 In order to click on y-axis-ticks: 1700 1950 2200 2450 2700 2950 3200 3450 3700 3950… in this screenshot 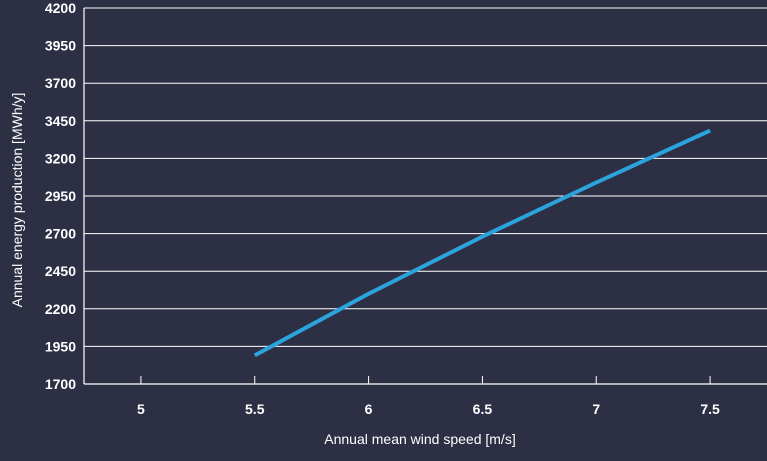, I will do `click(60, 196)`.